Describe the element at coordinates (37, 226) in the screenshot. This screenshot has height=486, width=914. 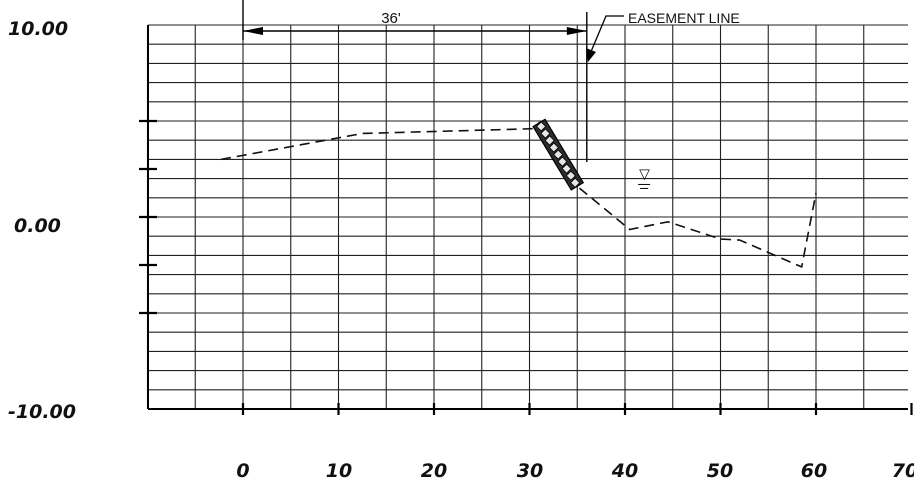
I see `y-tick-label: 0.00` at that location.